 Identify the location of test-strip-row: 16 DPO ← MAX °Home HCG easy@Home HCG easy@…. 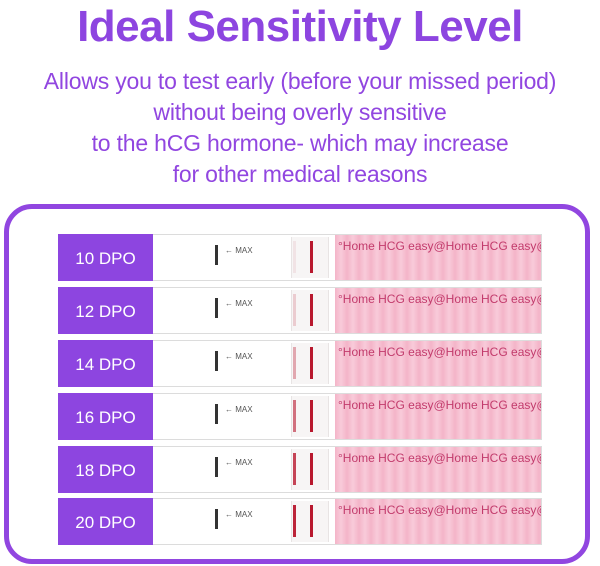
(300, 416).